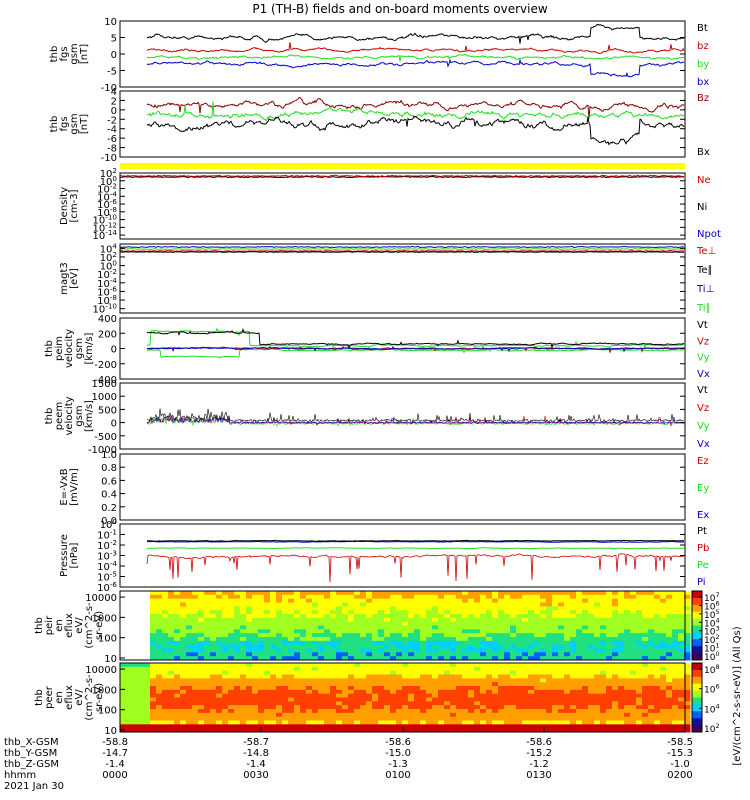 This screenshot has height=800, width=750. I want to click on colorbar-tick-label: 106, so click(712, 689).